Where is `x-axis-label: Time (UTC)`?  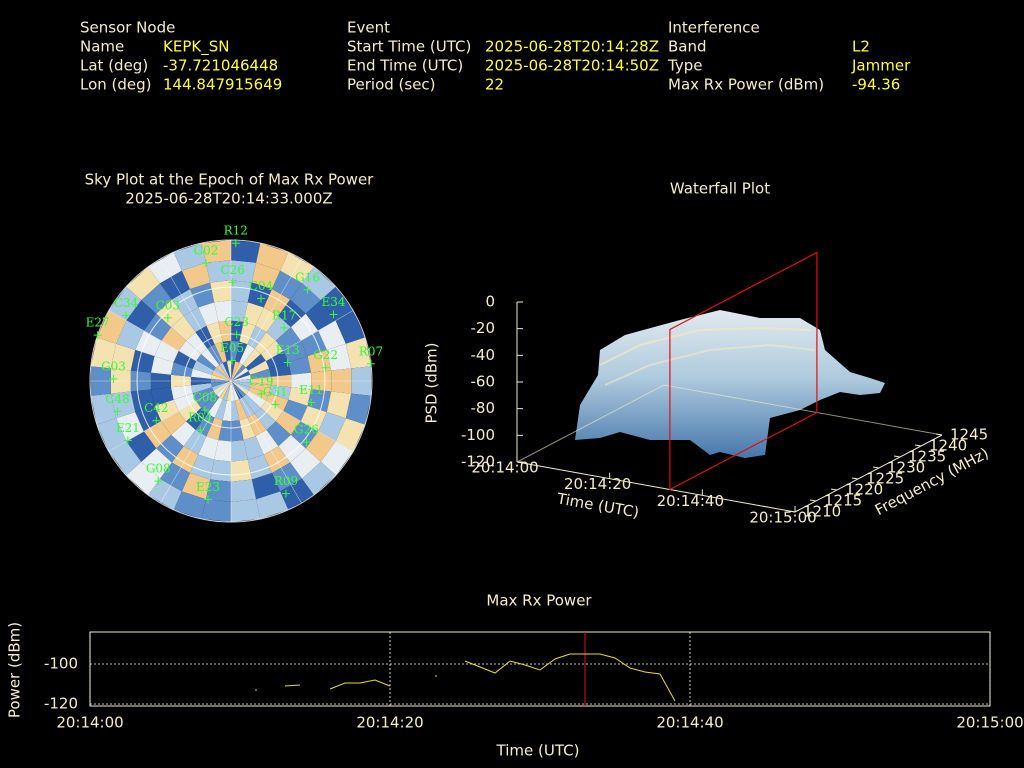 x-axis-label: Time (UTC) is located at coordinates (538, 751).